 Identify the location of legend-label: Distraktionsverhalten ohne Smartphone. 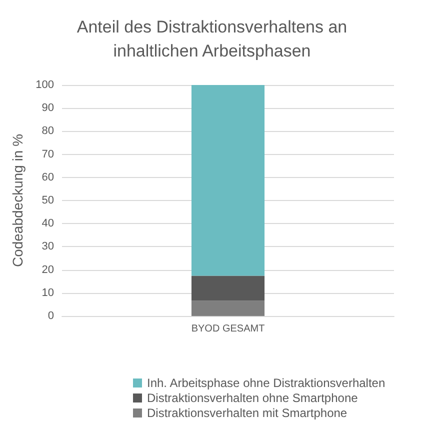
(252, 398).